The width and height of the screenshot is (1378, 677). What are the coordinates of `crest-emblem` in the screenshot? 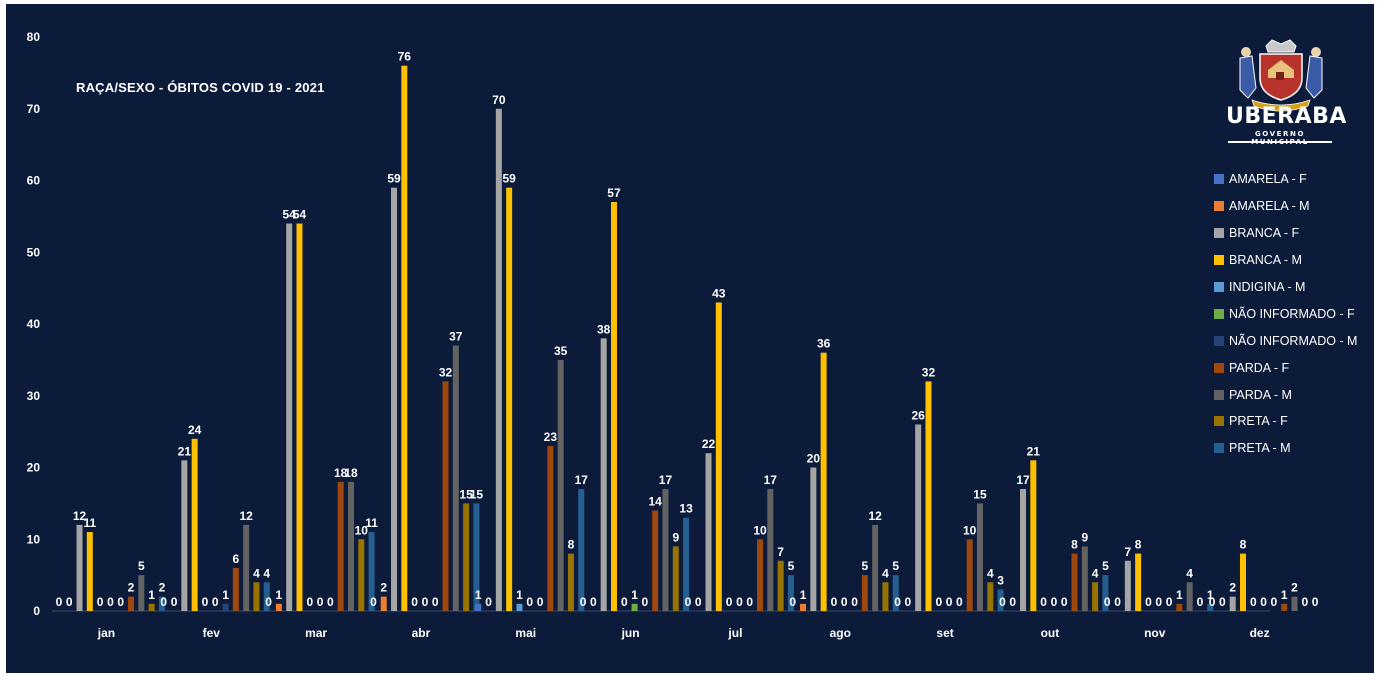 It's located at (1281, 75).